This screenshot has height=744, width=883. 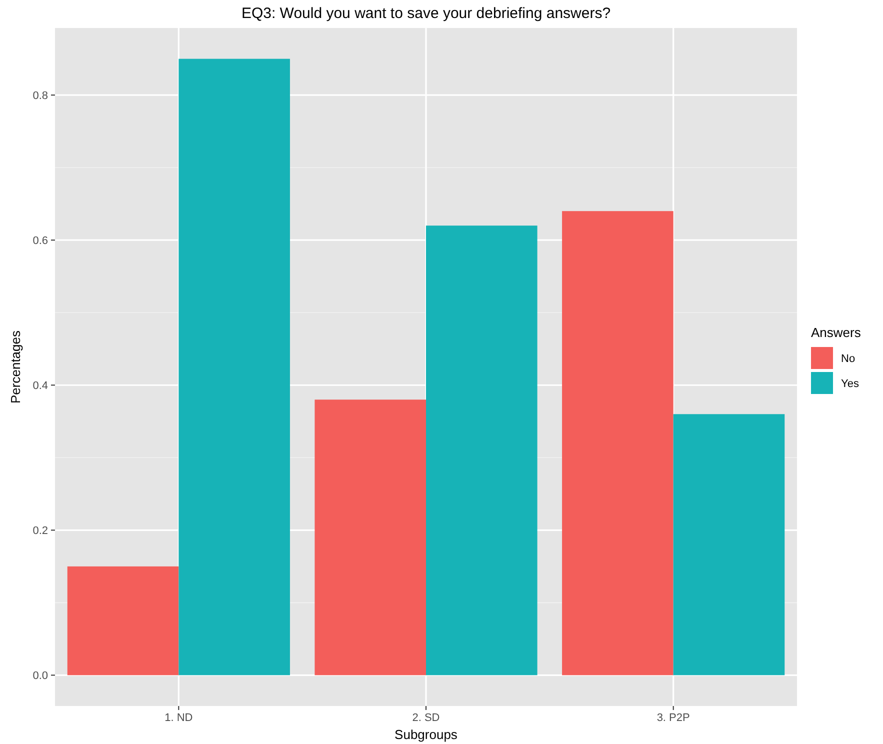 I want to click on y-tick-label: 0.2, so click(x=40, y=531).